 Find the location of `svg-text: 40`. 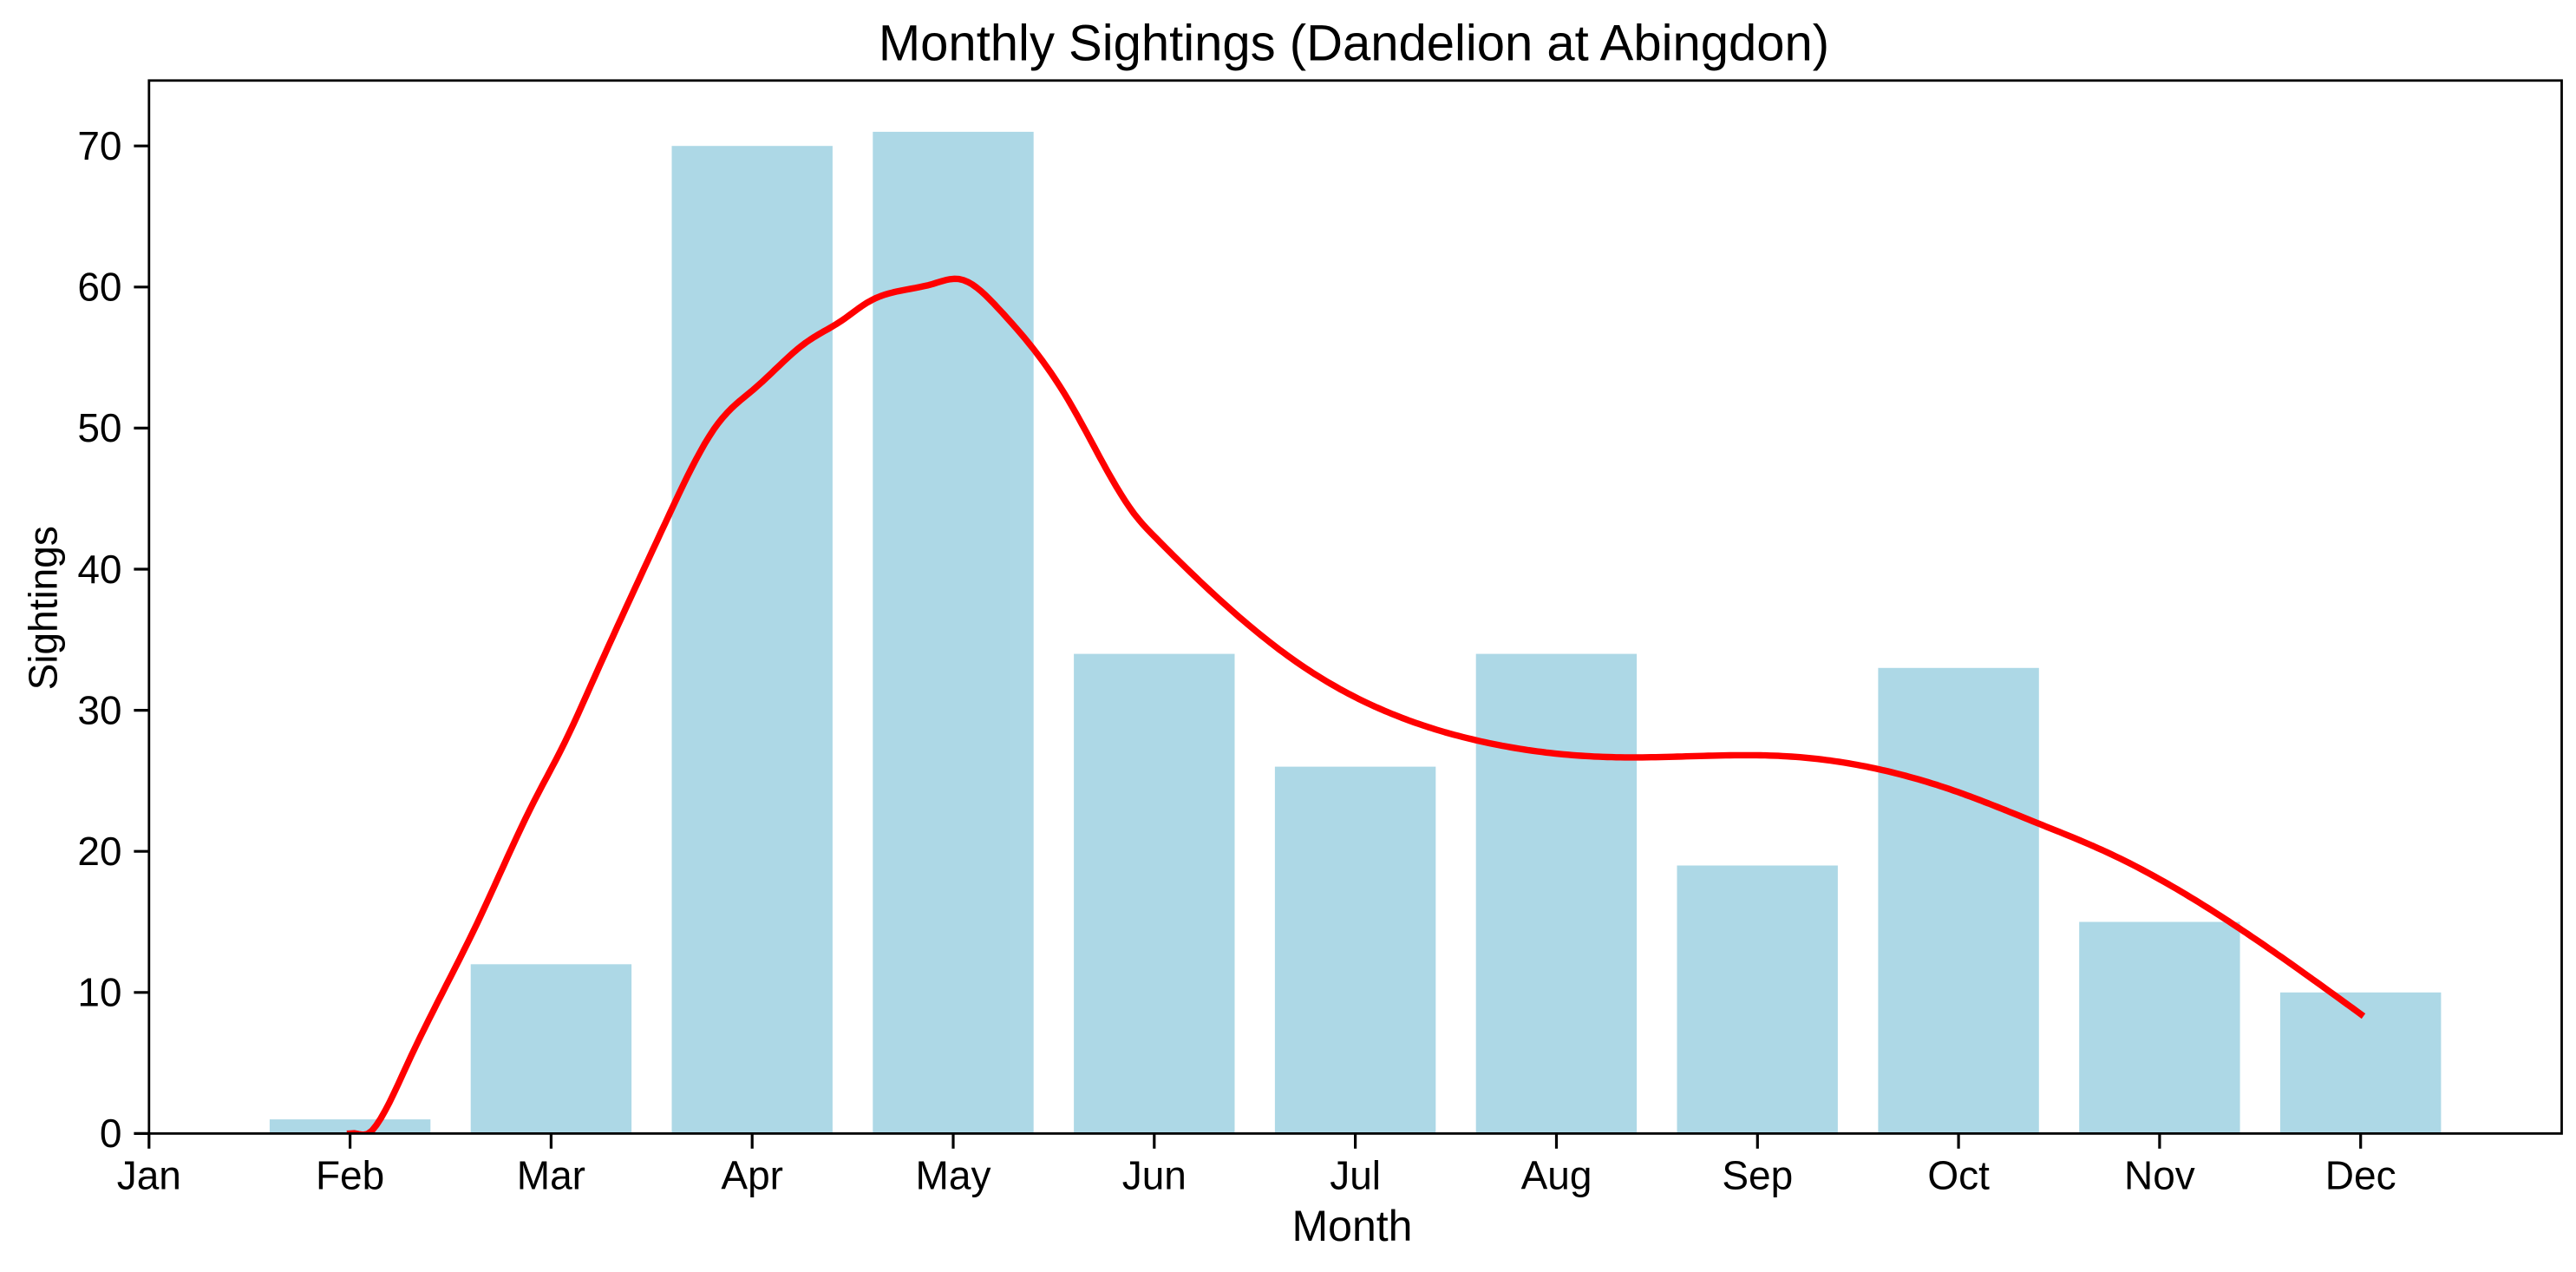

svg-text: 40 is located at coordinates (99, 569).